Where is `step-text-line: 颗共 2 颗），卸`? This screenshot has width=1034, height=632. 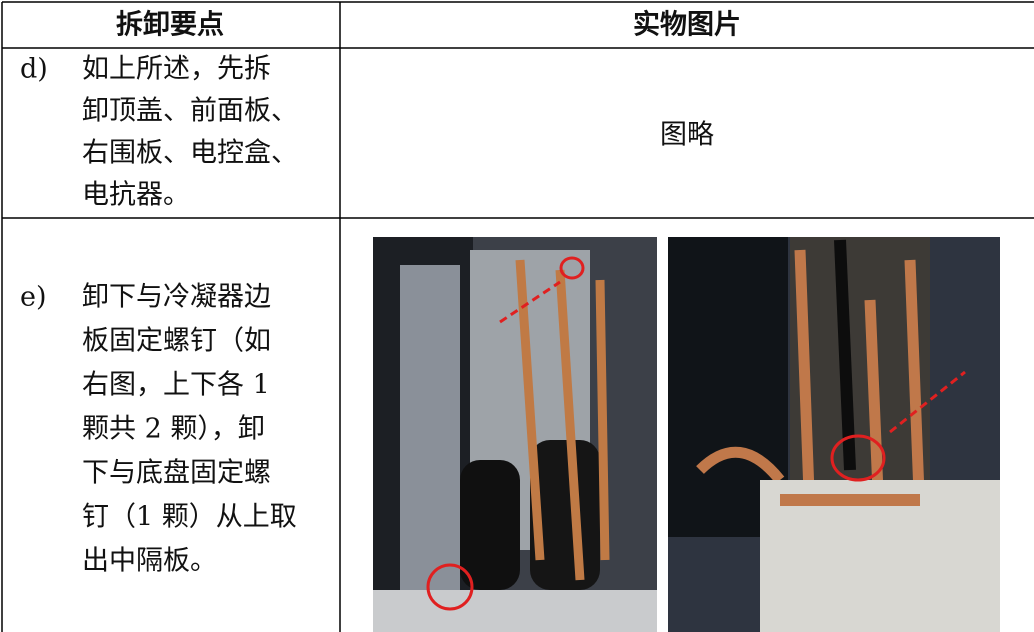
step-text-line: 颗共 2 颗），卸 is located at coordinates (173, 429).